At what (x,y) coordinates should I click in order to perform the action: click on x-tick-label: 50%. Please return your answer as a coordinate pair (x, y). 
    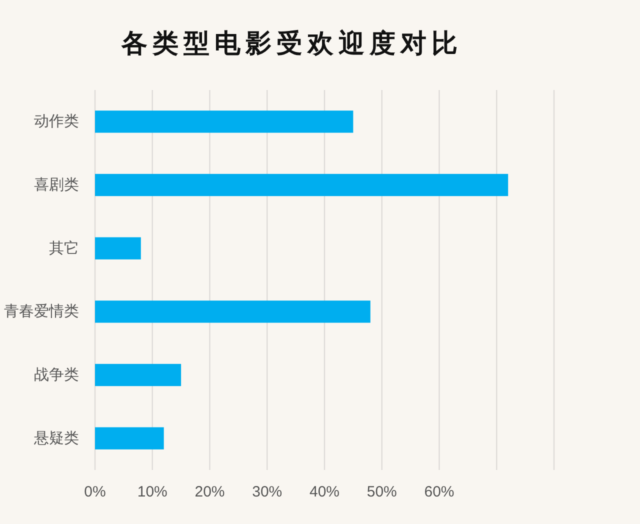
    Looking at the image, I should click on (381, 492).